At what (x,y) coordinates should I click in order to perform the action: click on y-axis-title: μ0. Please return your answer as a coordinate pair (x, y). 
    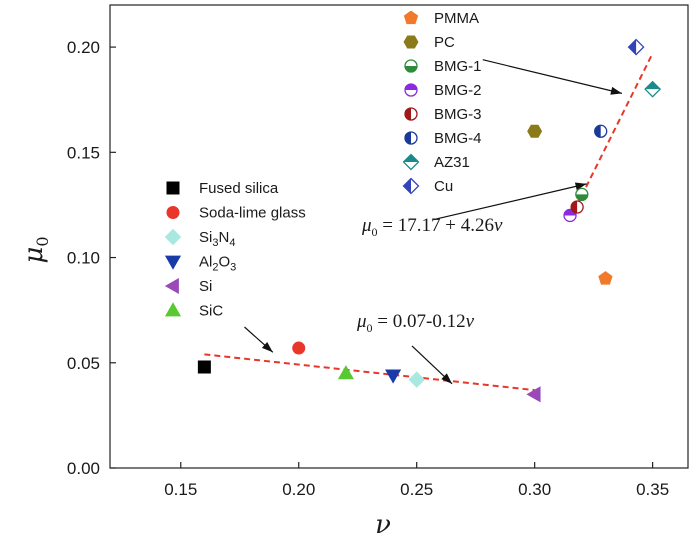
    Looking at the image, I should click on (35, 249).